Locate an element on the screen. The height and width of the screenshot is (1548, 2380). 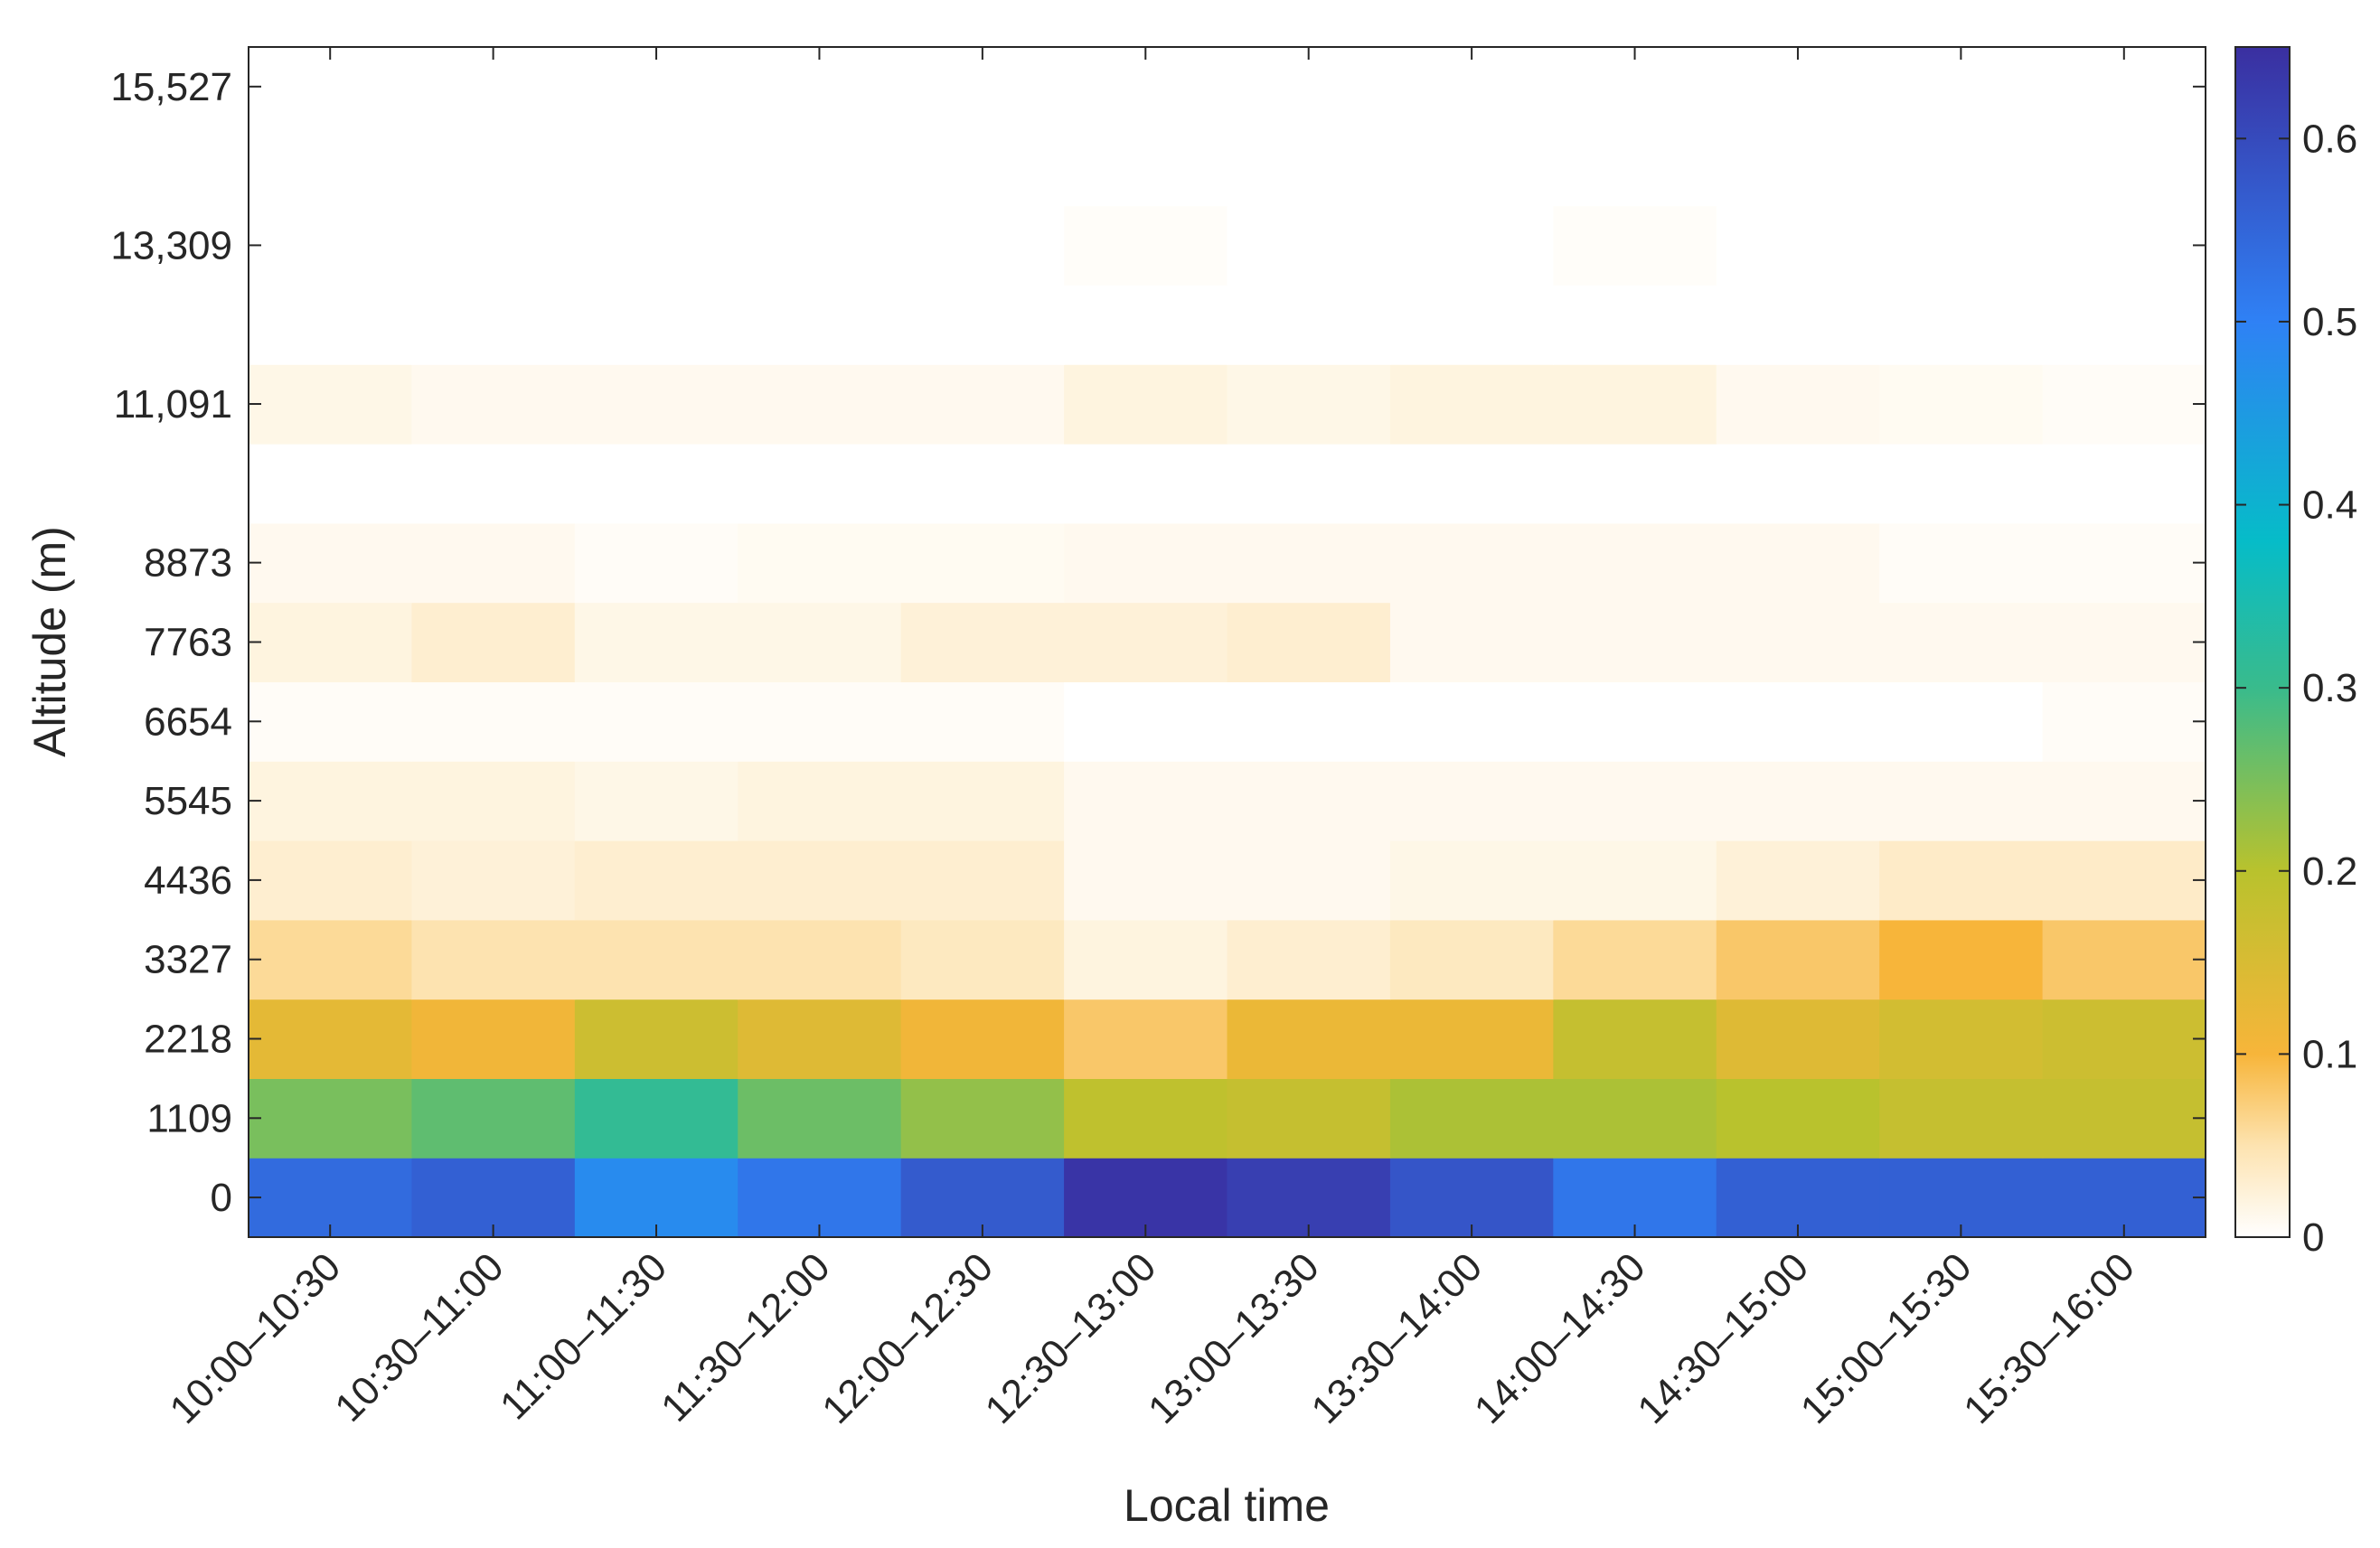
y-tick-label: 7763 is located at coordinates (188, 643).